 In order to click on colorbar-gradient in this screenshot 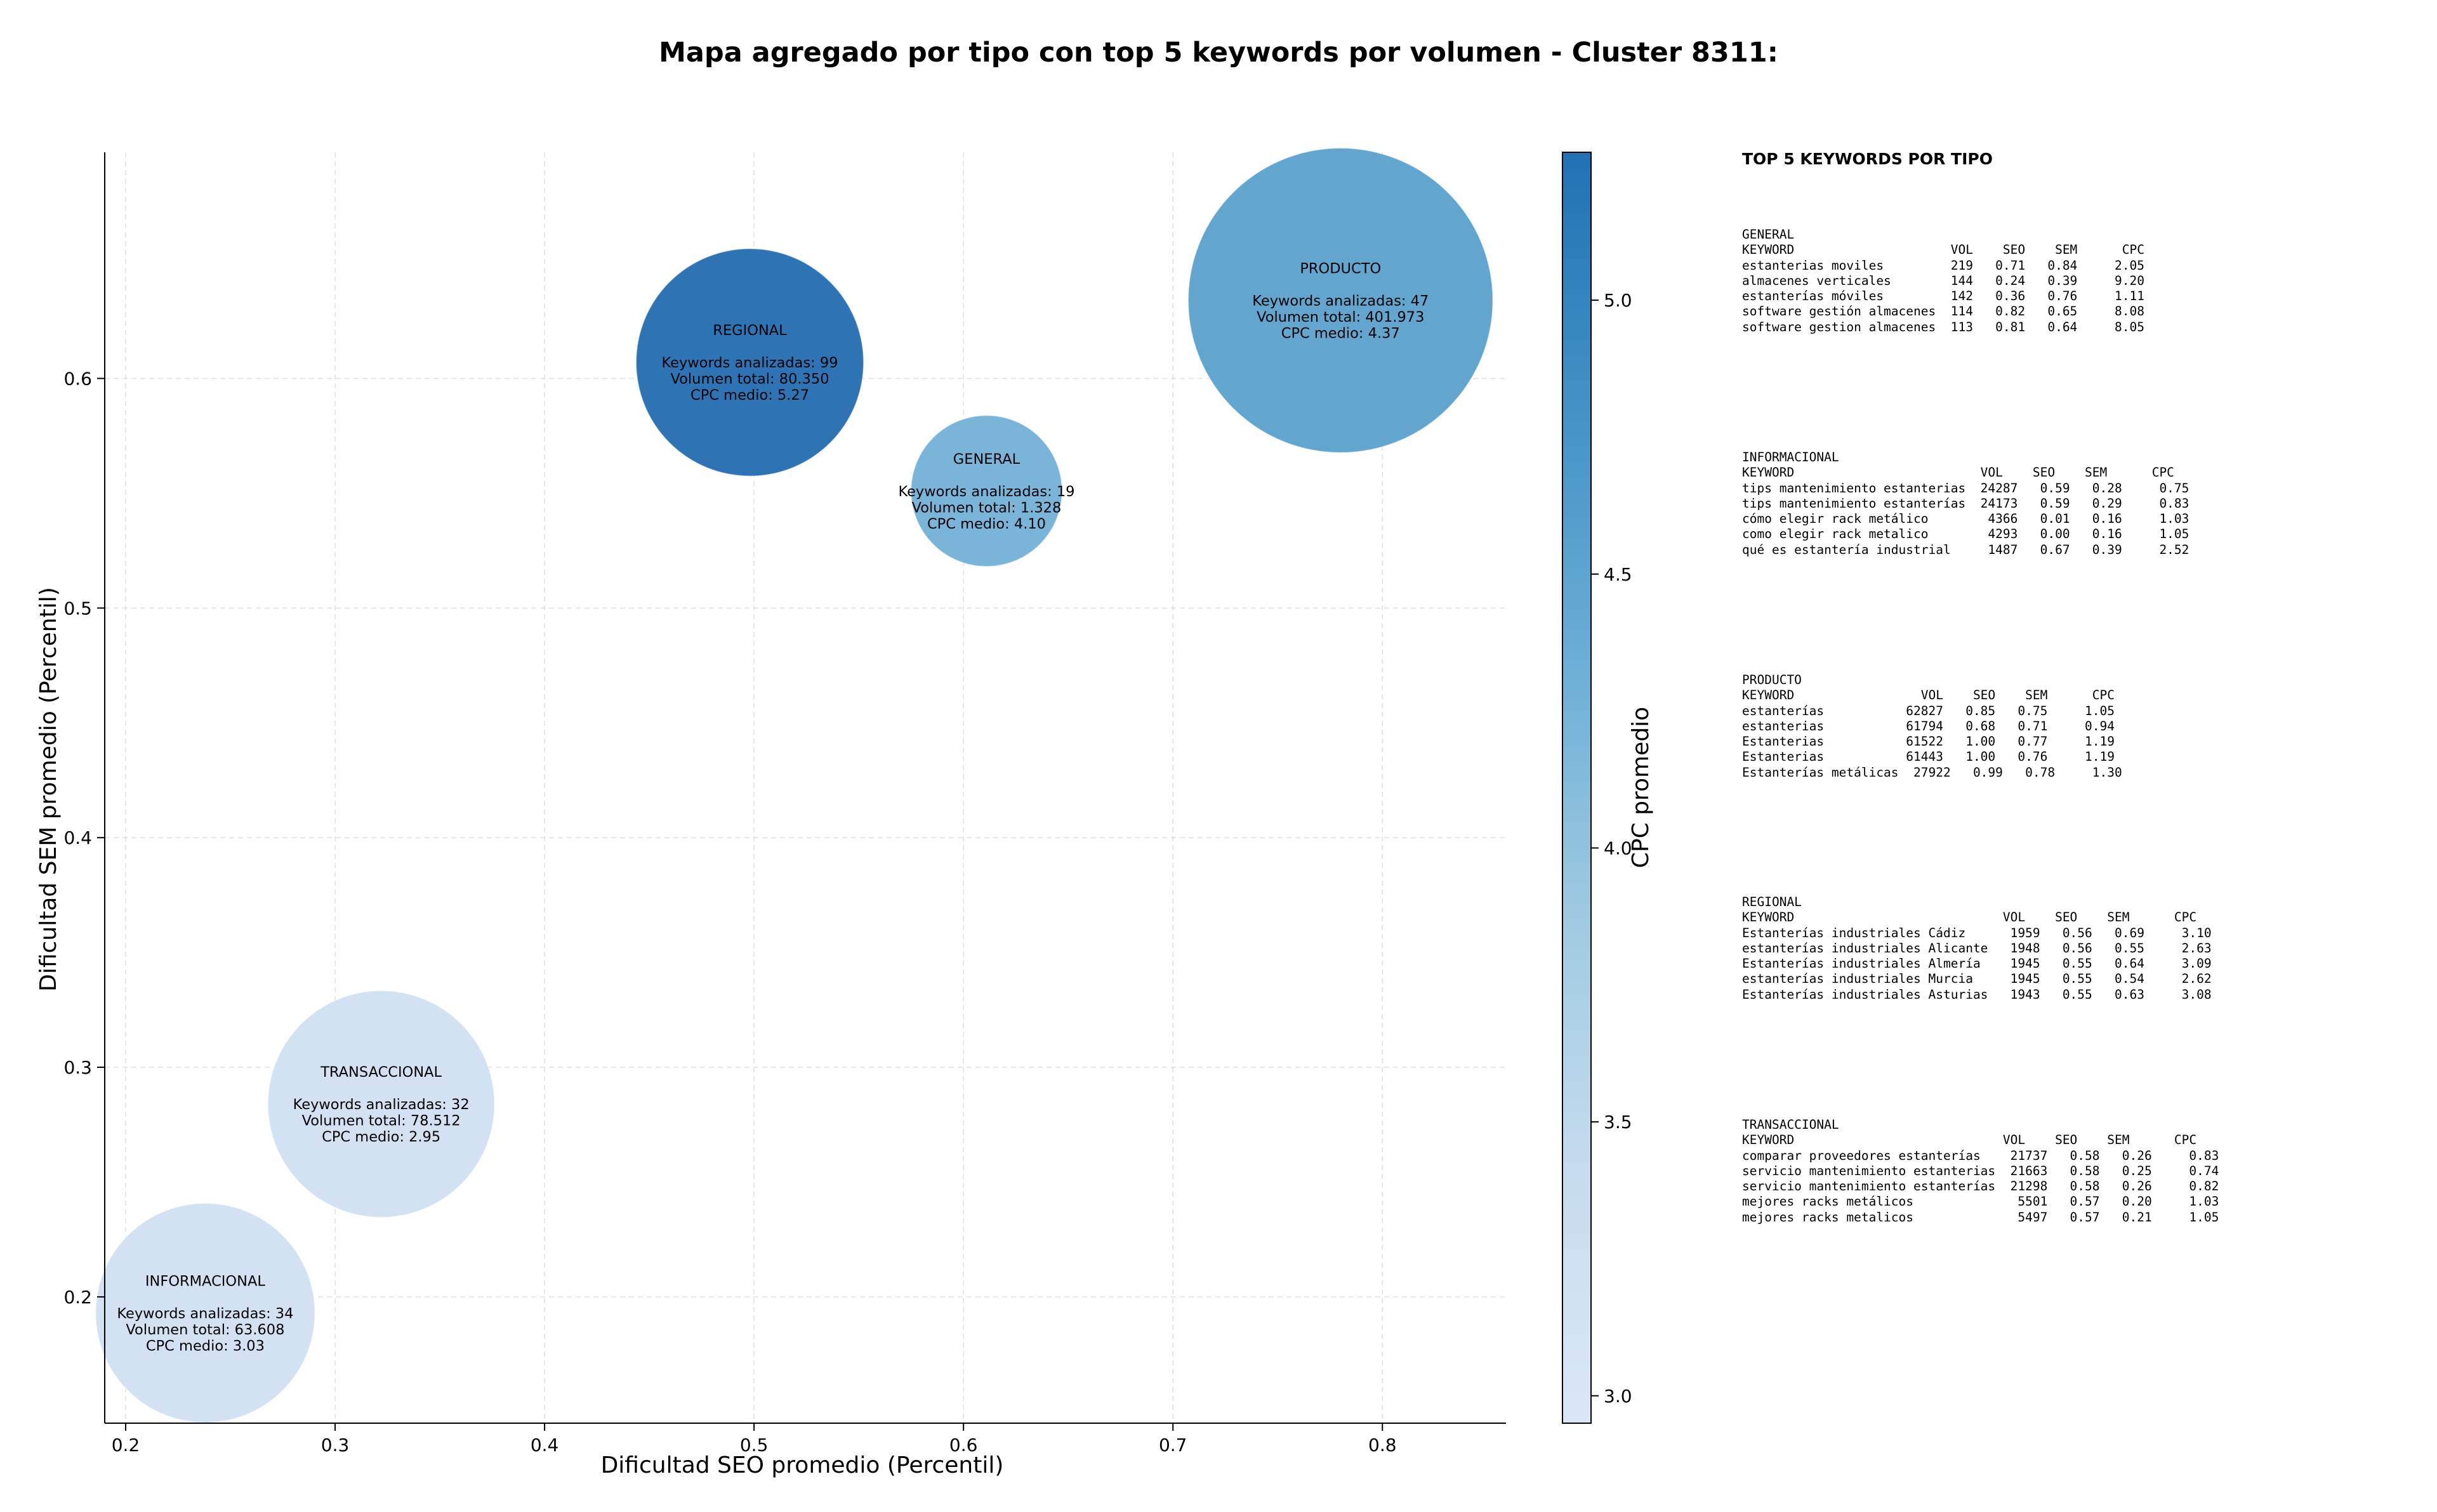, I will do `click(1577, 788)`.